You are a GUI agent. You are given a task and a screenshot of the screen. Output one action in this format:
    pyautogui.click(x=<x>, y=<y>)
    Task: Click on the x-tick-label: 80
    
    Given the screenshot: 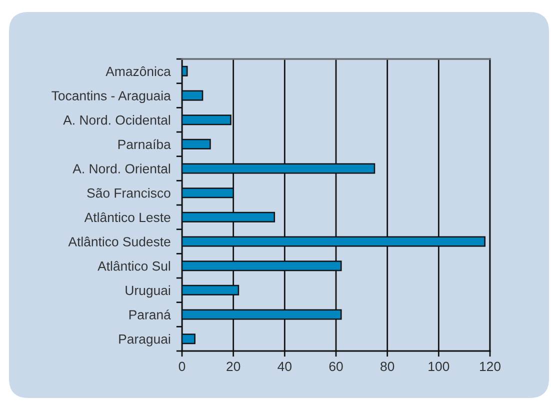 What is the action you would take?
    pyautogui.click(x=387, y=367)
    